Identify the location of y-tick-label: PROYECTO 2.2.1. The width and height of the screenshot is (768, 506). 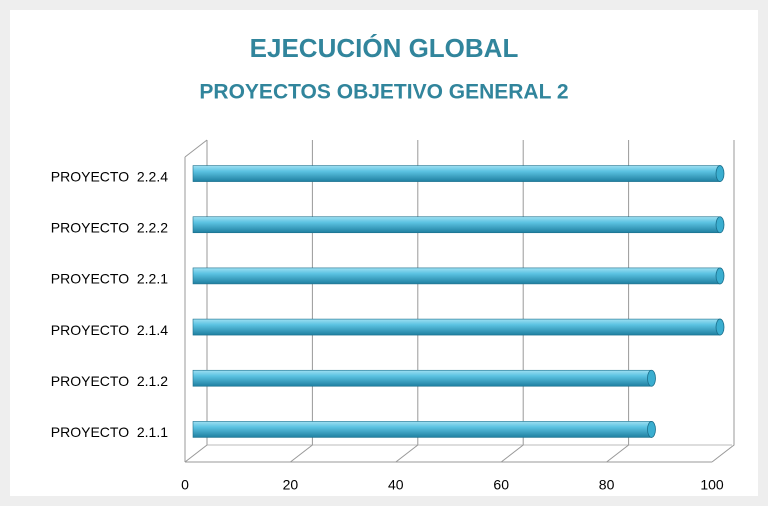
(109, 279).